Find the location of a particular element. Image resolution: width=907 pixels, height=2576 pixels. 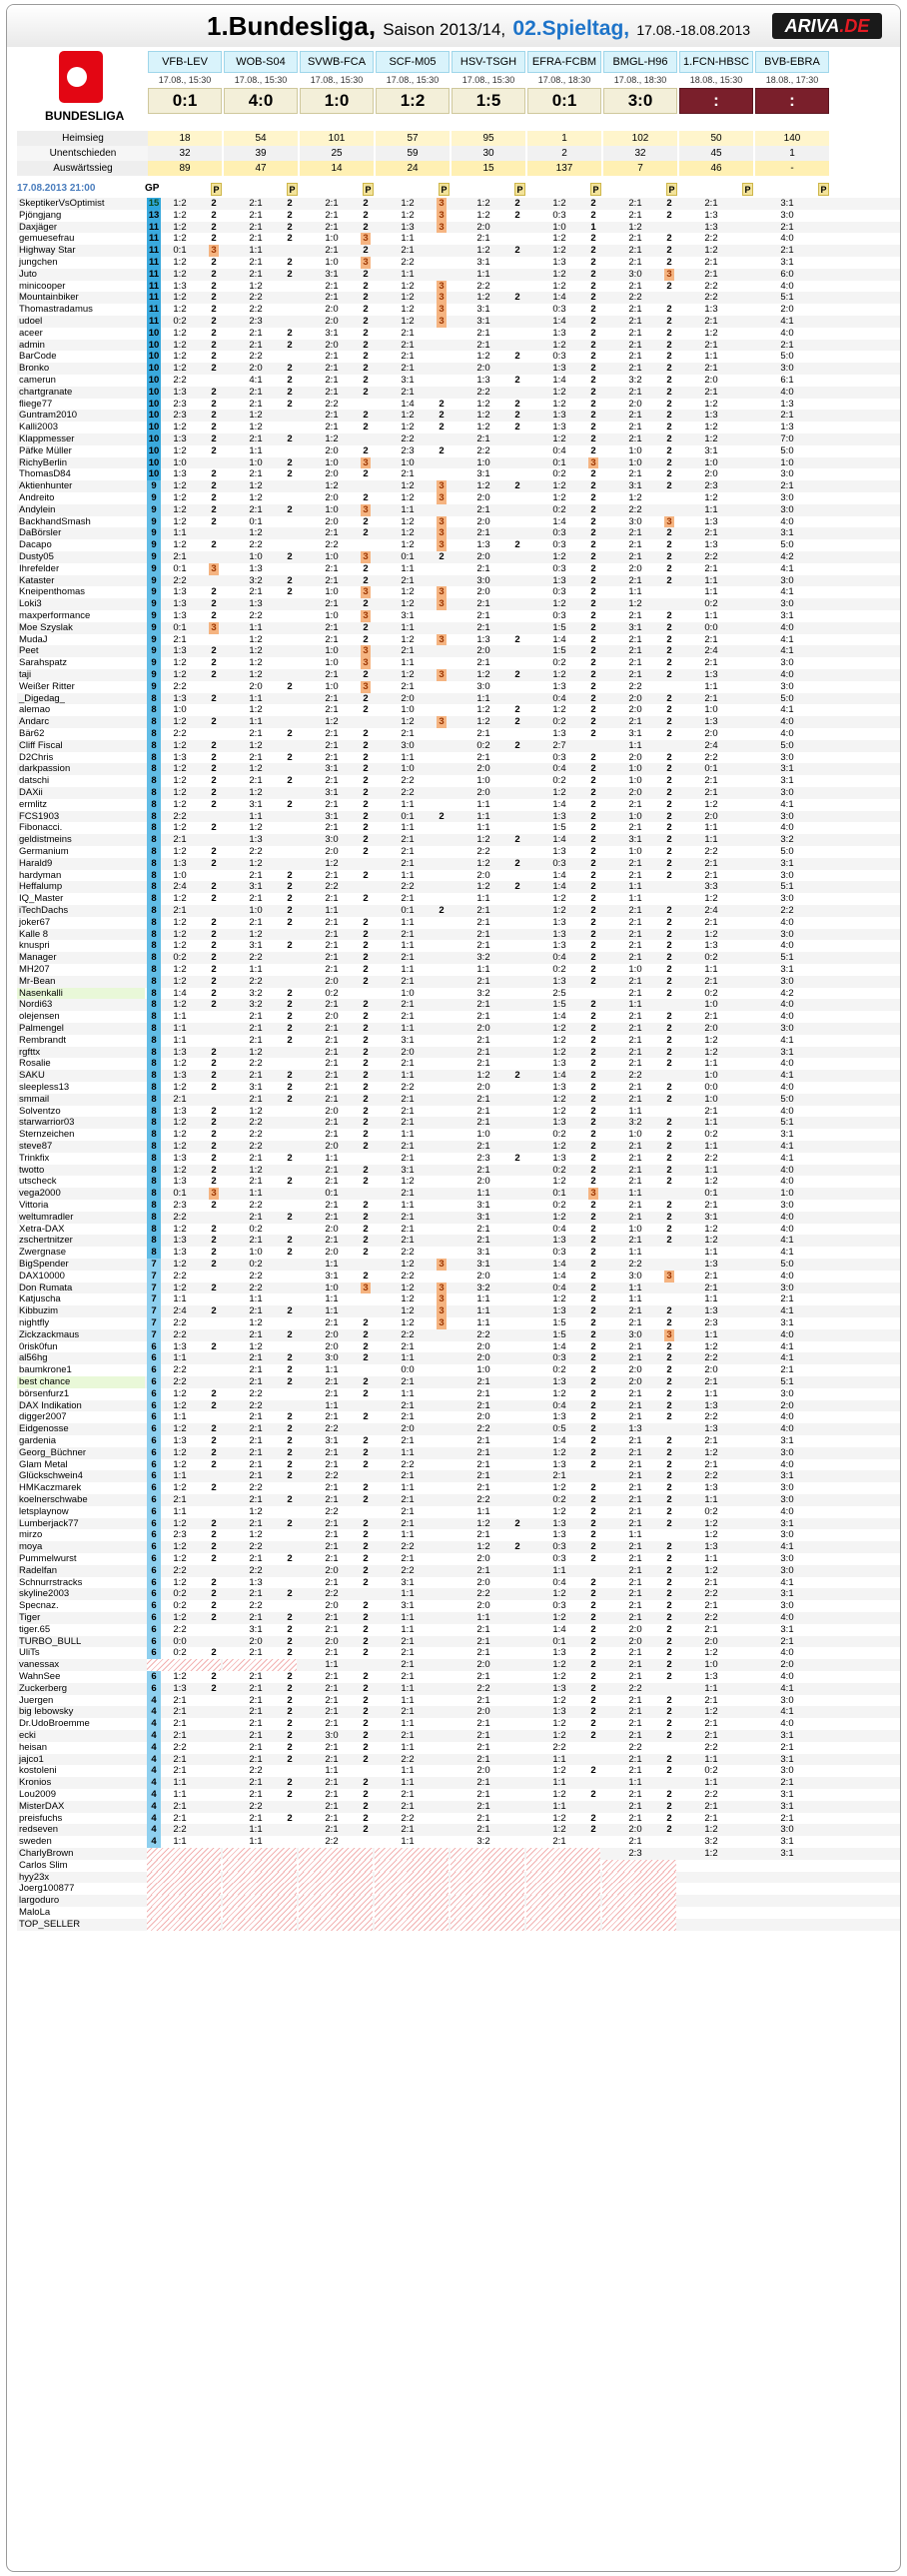

player-name: mirzo is located at coordinates (31, 1535).